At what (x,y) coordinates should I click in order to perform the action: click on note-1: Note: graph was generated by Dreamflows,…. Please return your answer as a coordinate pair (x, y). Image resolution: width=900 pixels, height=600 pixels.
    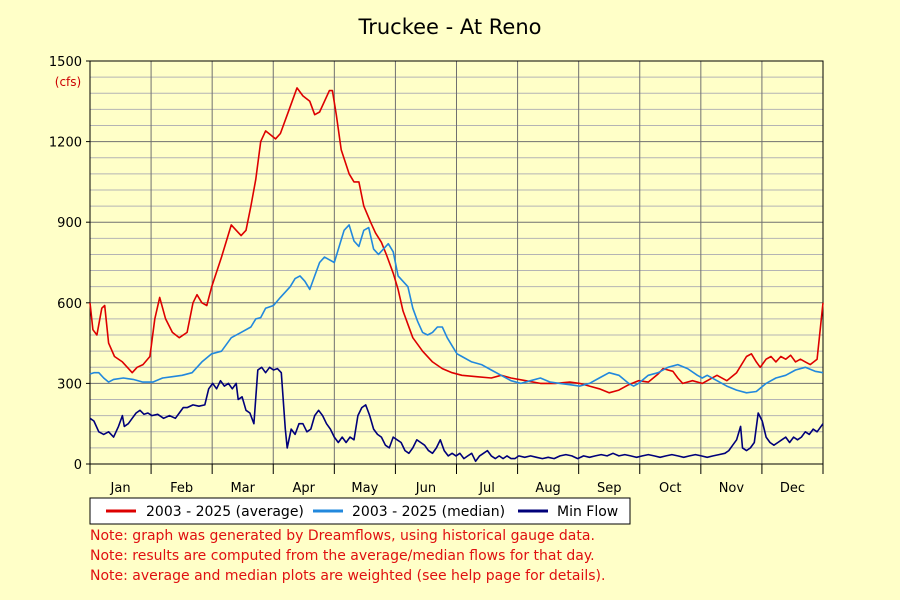
    Looking at the image, I should click on (342, 536).